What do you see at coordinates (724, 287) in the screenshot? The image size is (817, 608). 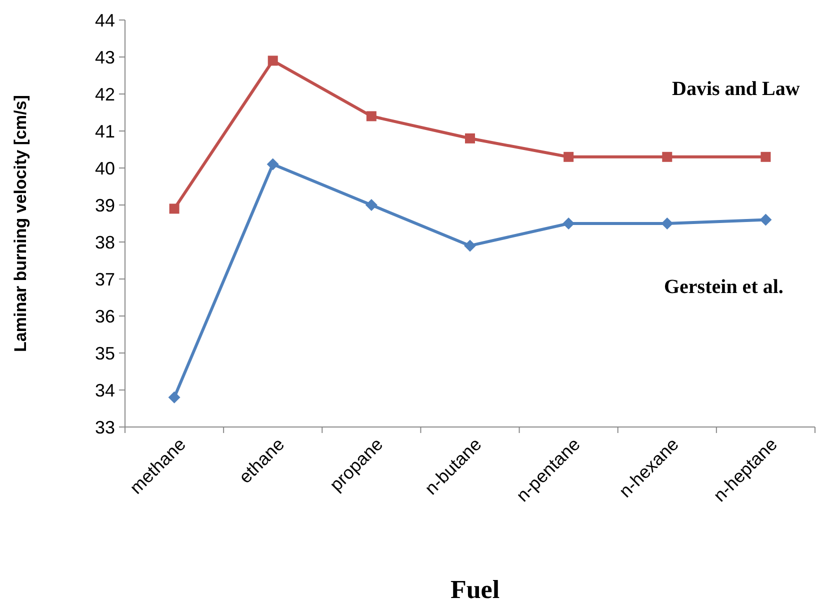 I see `text: Gerstein et al.` at bounding box center [724, 287].